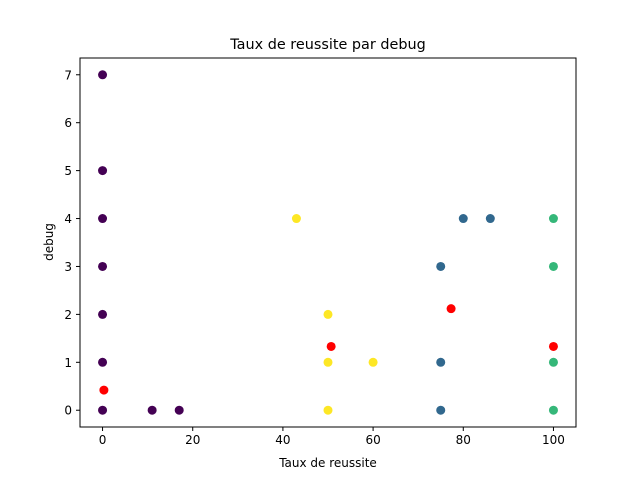 The width and height of the screenshot is (640, 480). I want to click on y-tick-label: 1, so click(68, 363).